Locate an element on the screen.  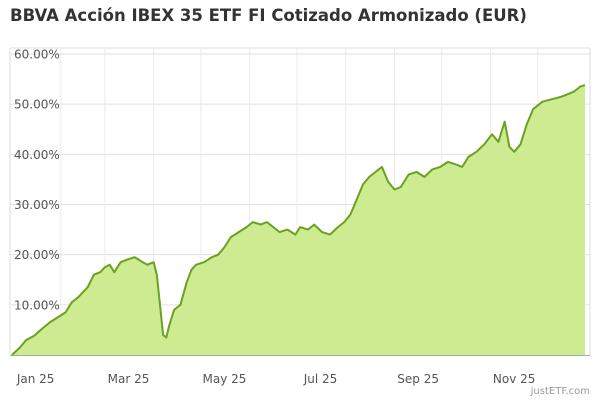
x-tick-label: Nov 25 is located at coordinates (514, 379).